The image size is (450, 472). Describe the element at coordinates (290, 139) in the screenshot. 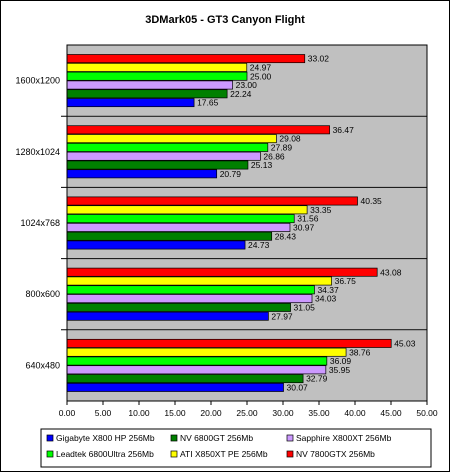

I see `data-label: 29.08` at that location.